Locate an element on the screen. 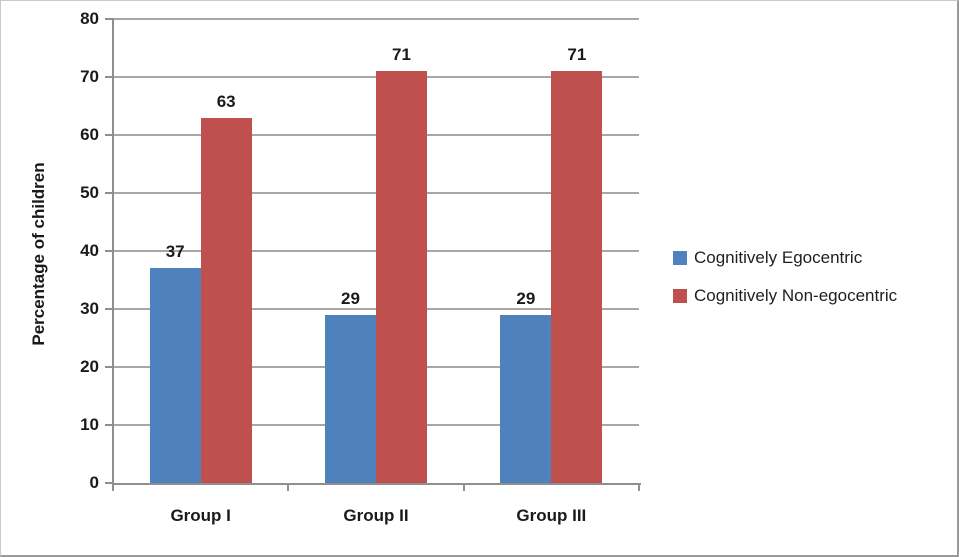  x-category-label: Group I is located at coordinates (200, 515).